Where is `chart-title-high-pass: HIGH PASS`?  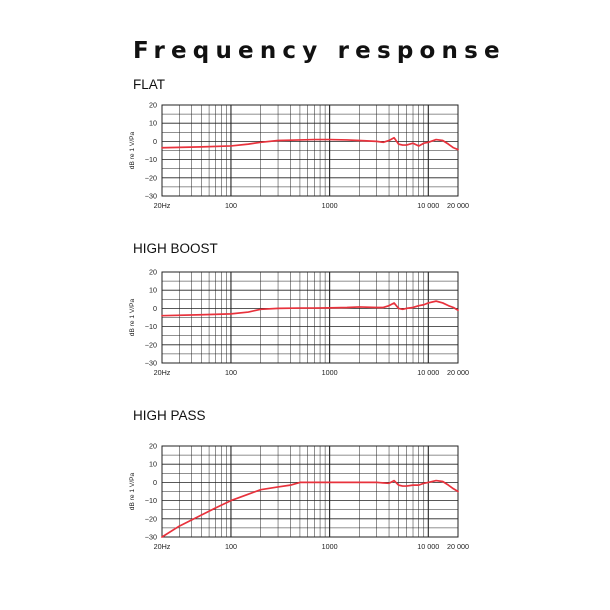 chart-title-high-pass: HIGH PASS is located at coordinates (169, 415).